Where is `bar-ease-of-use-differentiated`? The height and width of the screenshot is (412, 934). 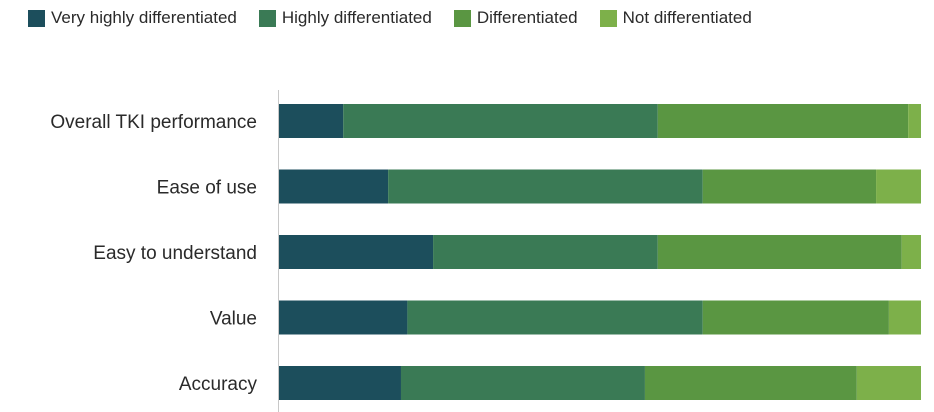
bar-ease-of-use-differentiated is located at coordinates (789, 186).